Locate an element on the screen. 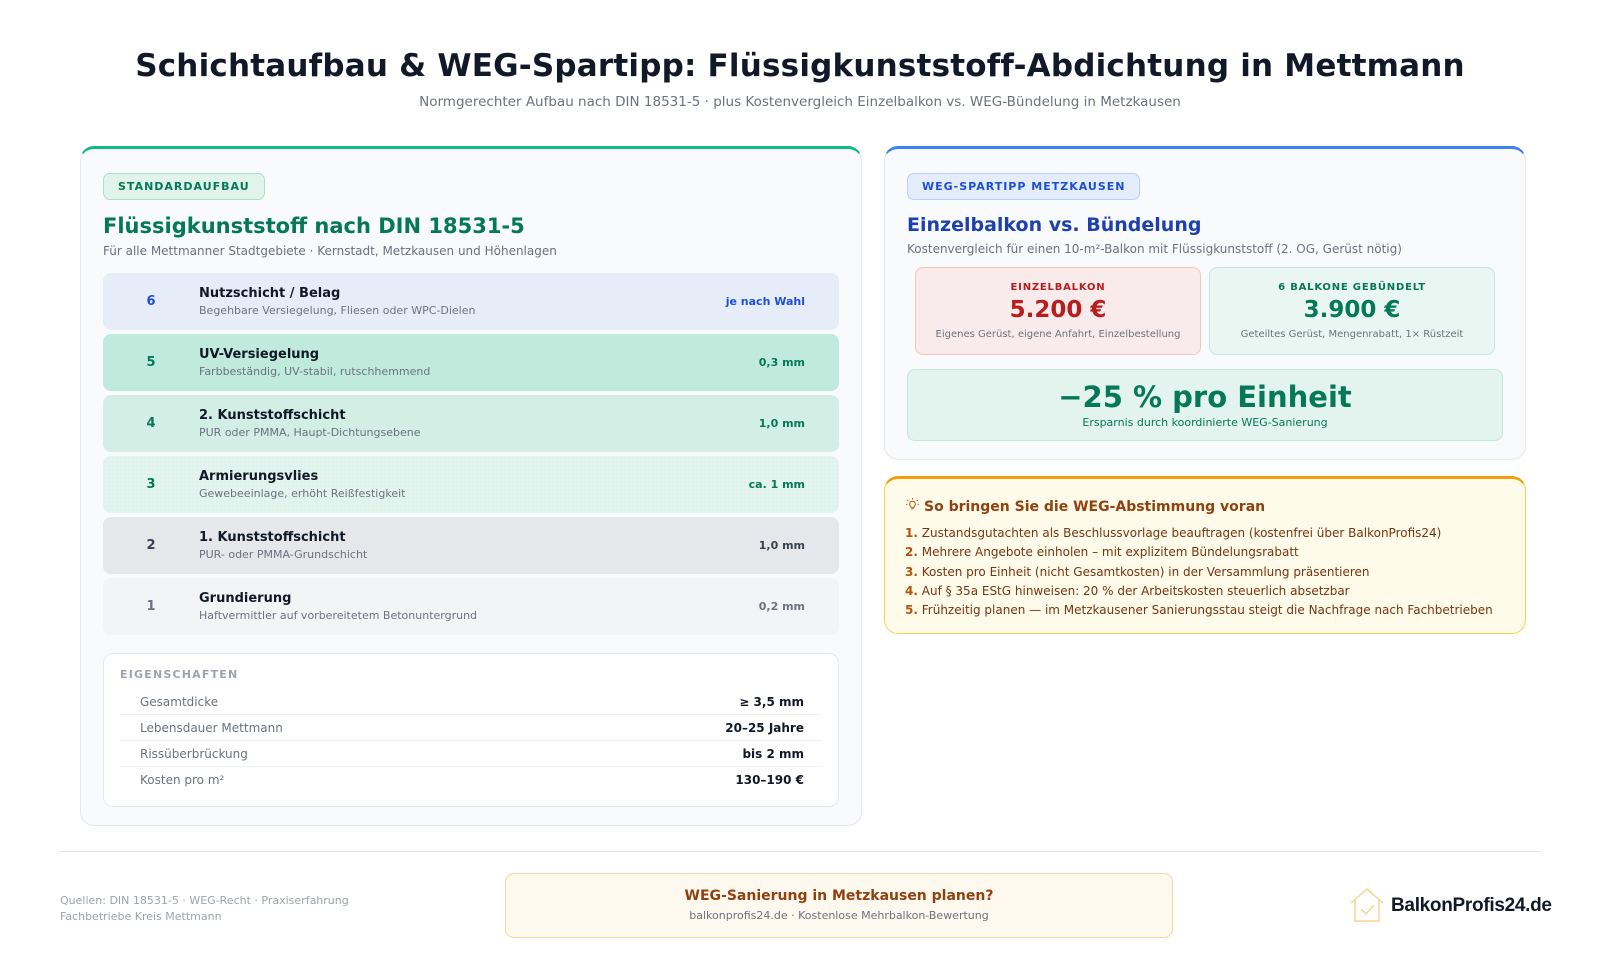 The width and height of the screenshot is (1600, 977). layer-name: Nutzschicht / Belag is located at coordinates (270, 293).